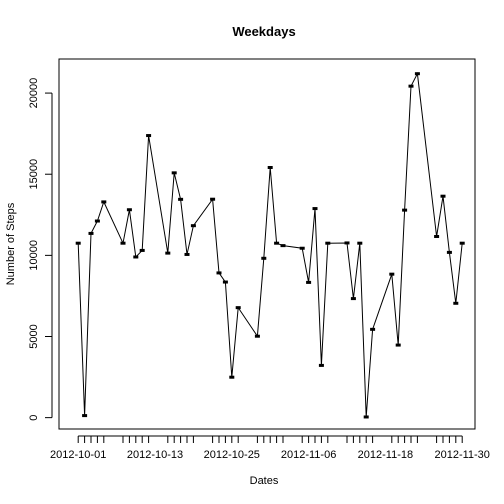  I want to click on x-tick-label: 2012-11-06, so click(308, 455).